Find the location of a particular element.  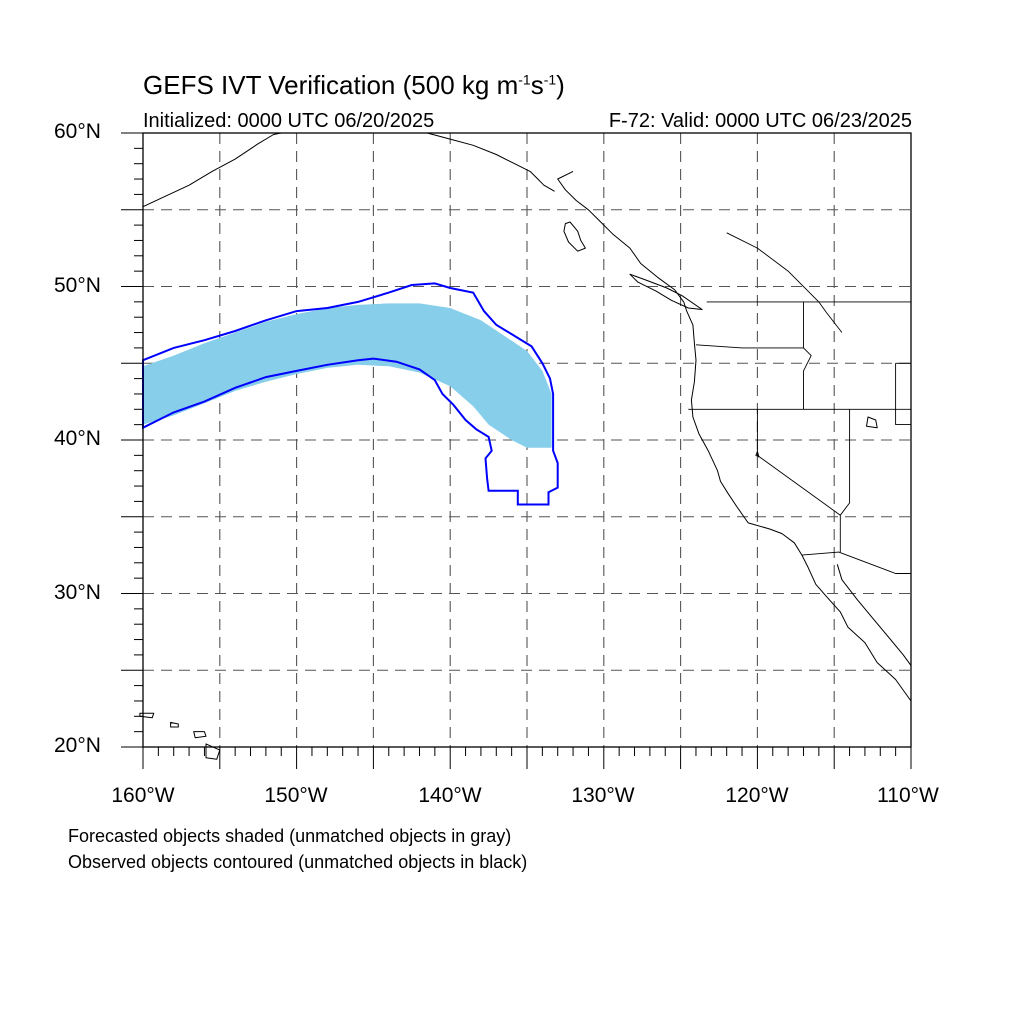

southeast-alaska-coast is located at coordinates (491, 162).